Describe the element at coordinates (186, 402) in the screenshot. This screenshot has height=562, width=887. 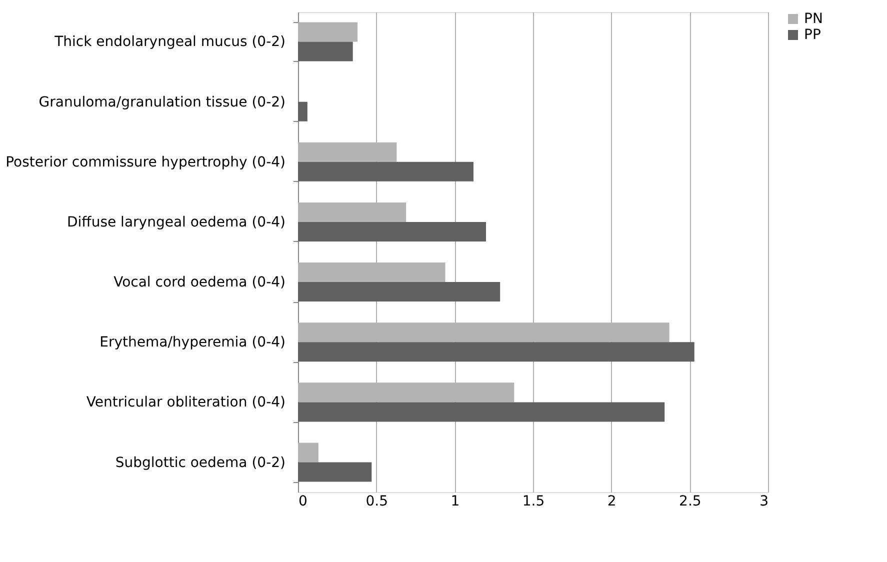
I see `y-tick-label: Ventricular obliteration (0-4)` at that location.